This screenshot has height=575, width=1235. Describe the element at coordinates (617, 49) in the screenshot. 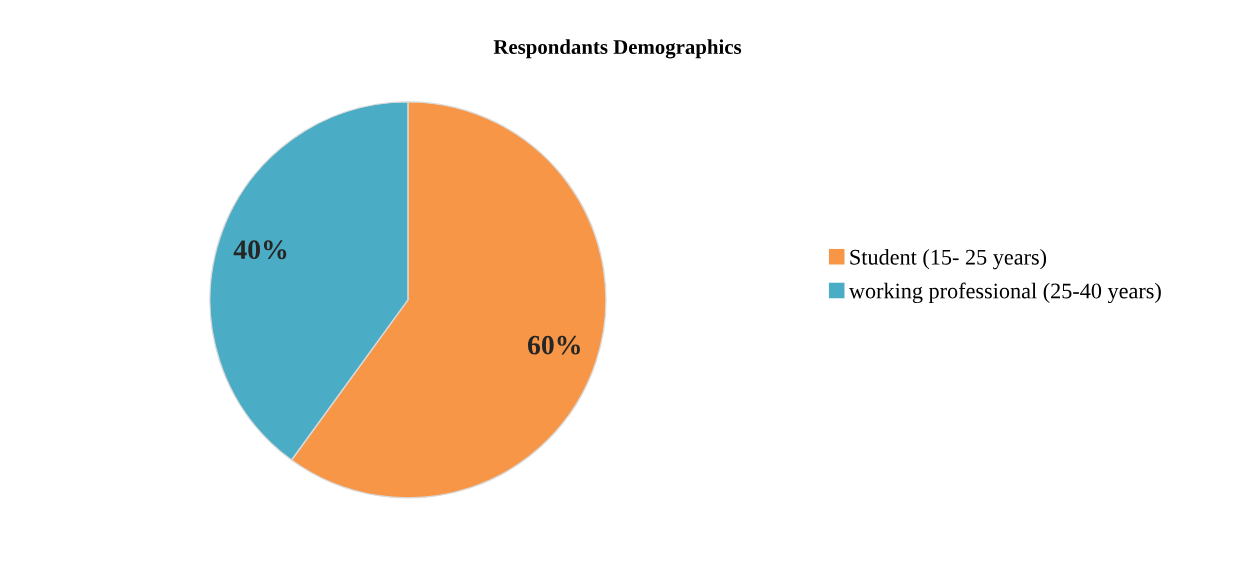

I see `chart-title: Respondants Demographics` at that location.